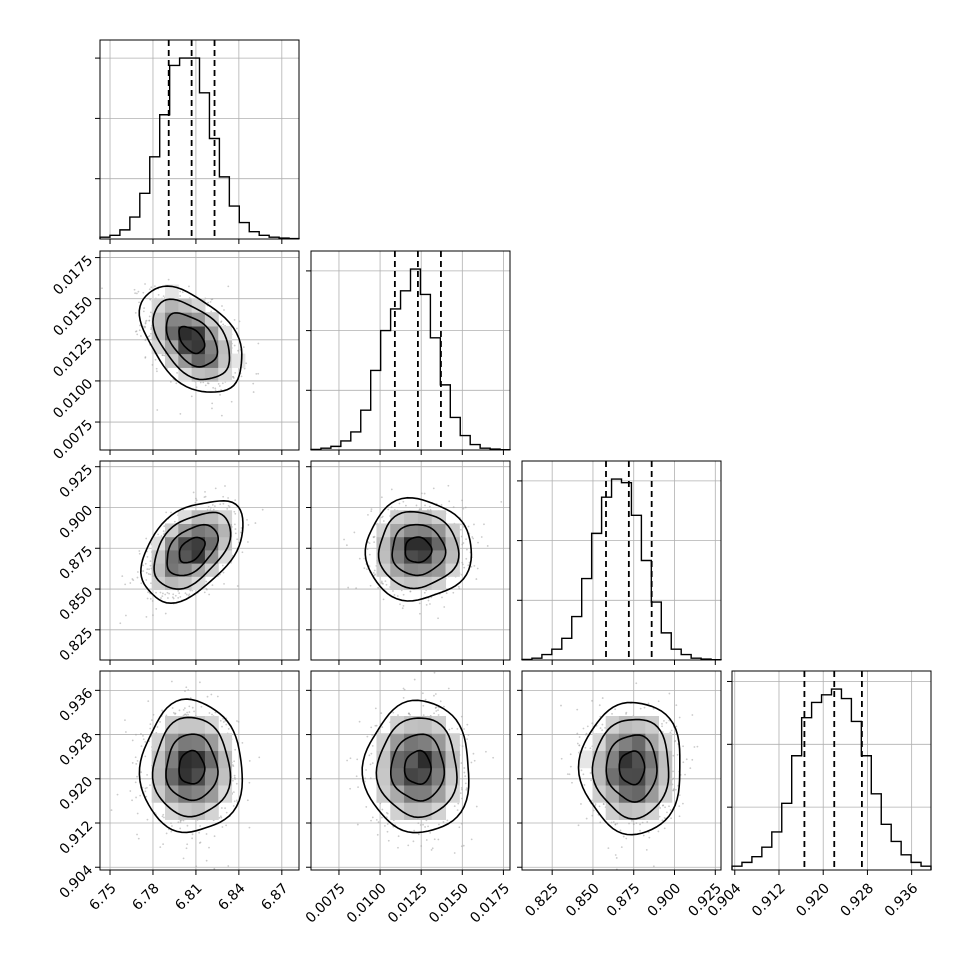 This screenshot has height=970, width=970. What do you see at coordinates (77, 604) in the screenshot?
I see `y-tick-label-2-1: 0.850` at bounding box center [77, 604].